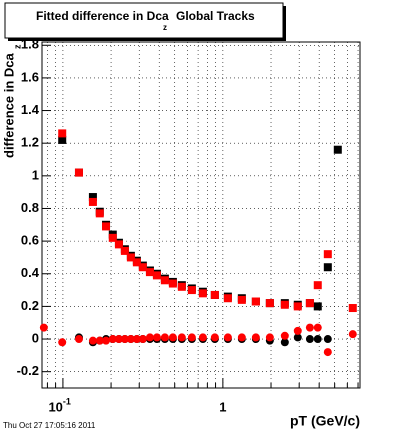 This screenshot has width=400, height=433. I want to click on y-axis-label-subscript: z, so click(17, 46).